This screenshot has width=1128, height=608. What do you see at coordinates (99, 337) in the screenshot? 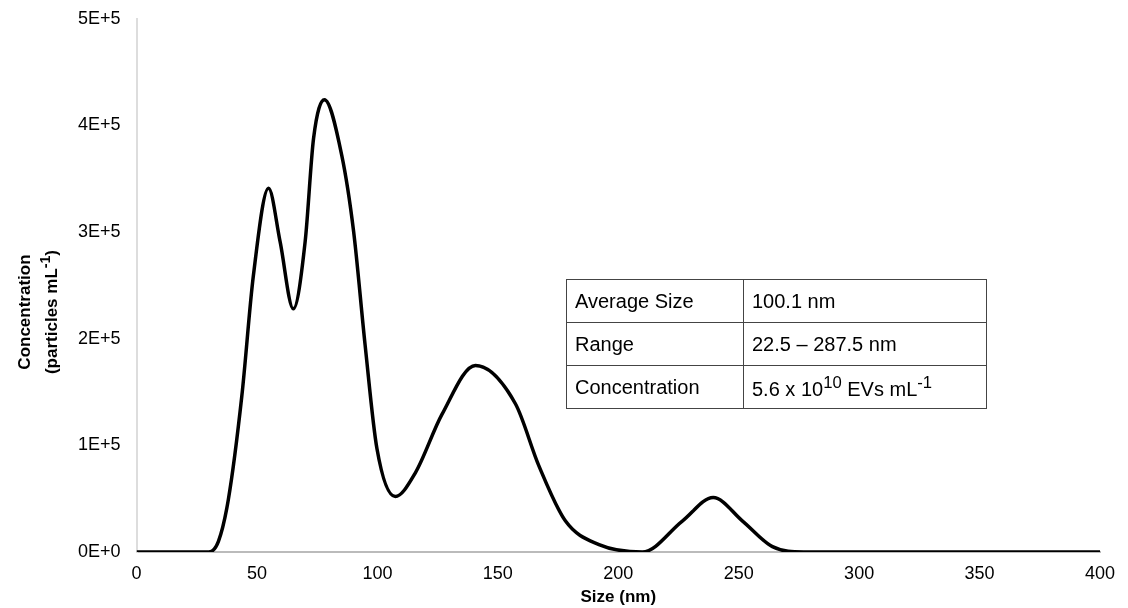
I see `y-tick-label: 2E+5` at bounding box center [99, 337].